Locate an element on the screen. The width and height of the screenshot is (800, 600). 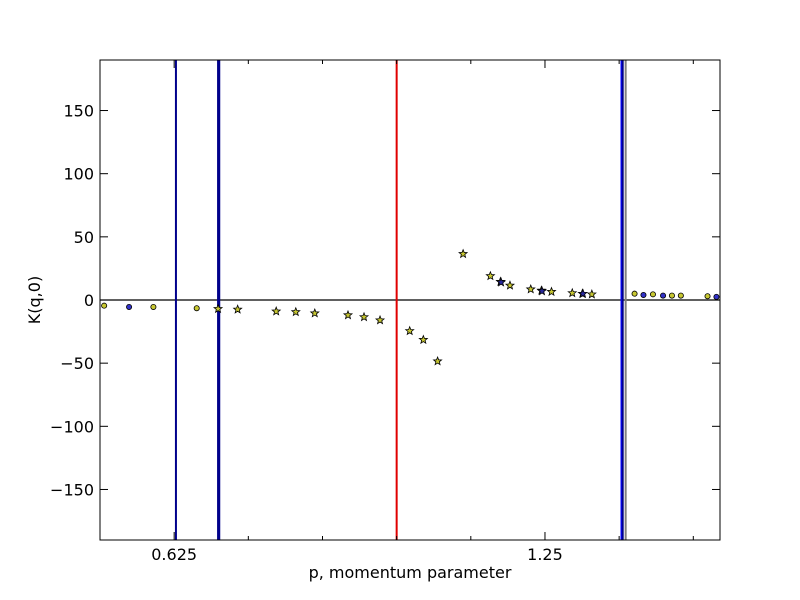
x-tick-label: 0.625 is located at coordinates (174, 554).